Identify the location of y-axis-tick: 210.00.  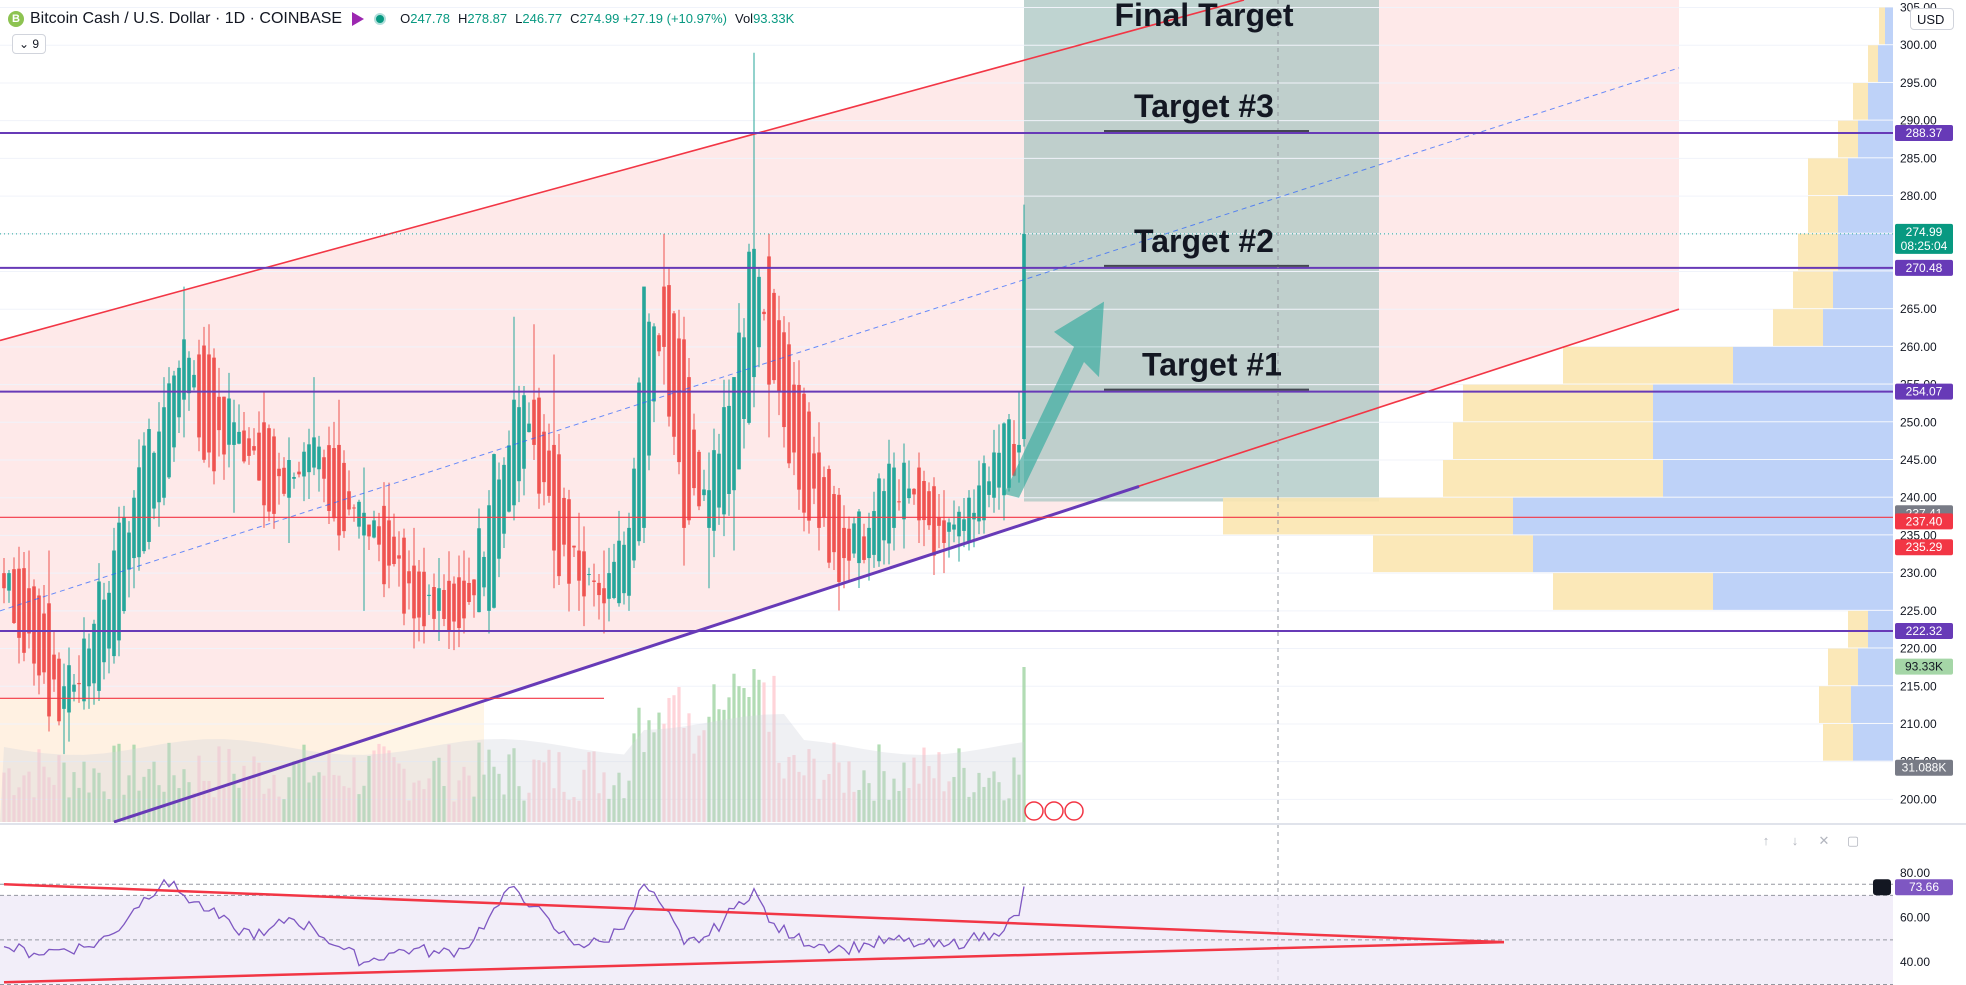
(1918, 724).